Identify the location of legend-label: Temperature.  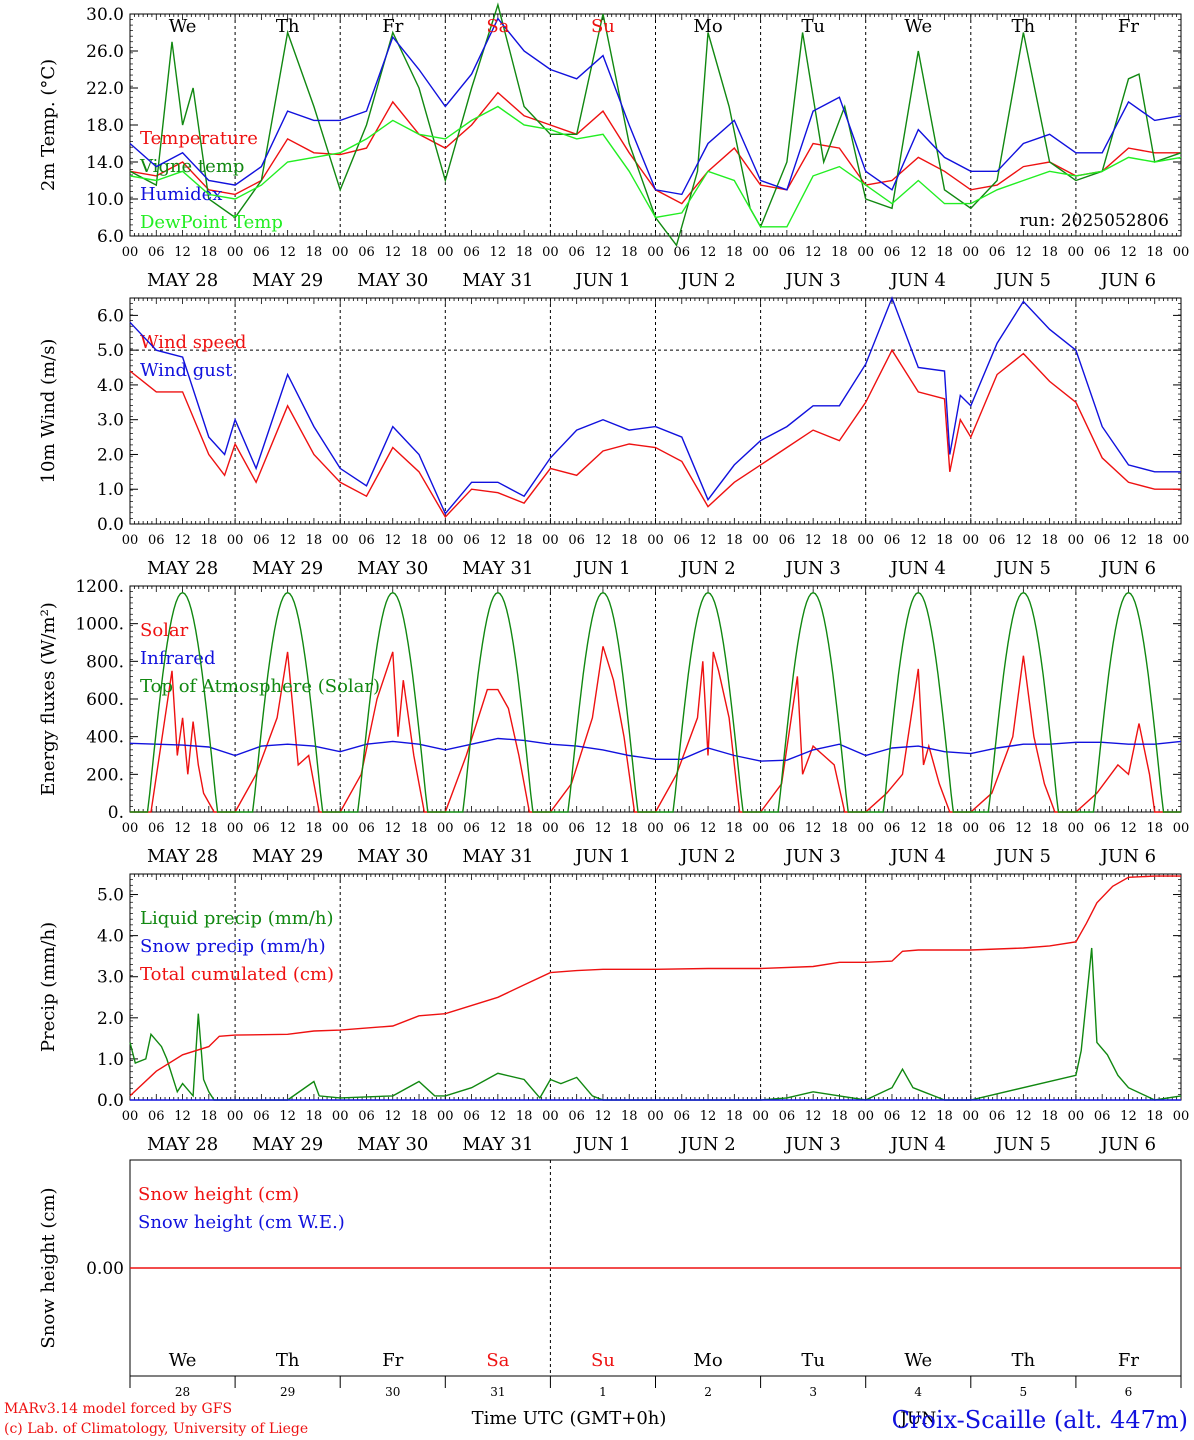
(199, 138).